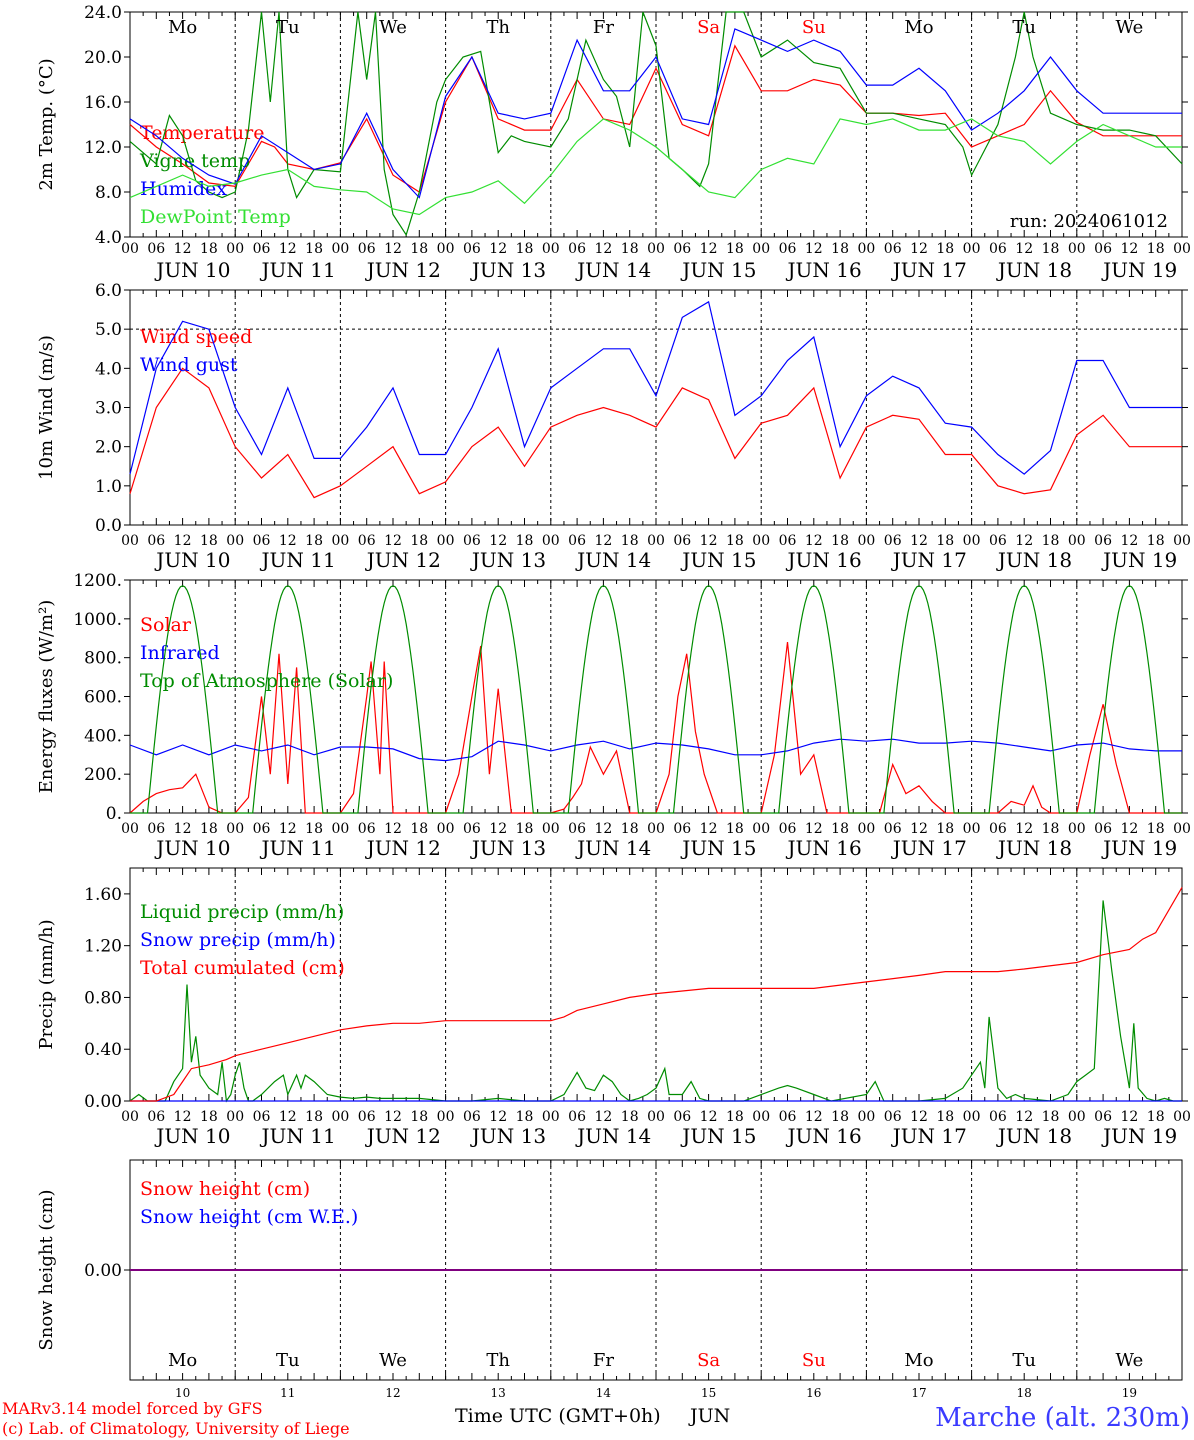 The height and width of the screenshot is (1440, 1194). I want to click on y-tick-label: 0.80, so click(103, 998).